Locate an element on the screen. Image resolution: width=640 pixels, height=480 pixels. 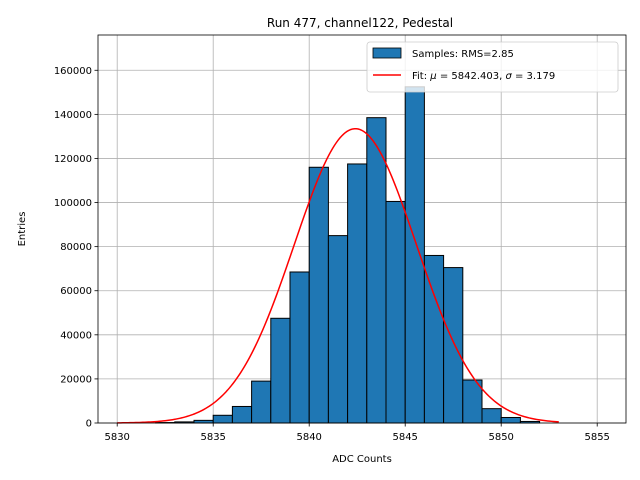
fit-sigma-symbol: σ is located at coordinates (508, 76).